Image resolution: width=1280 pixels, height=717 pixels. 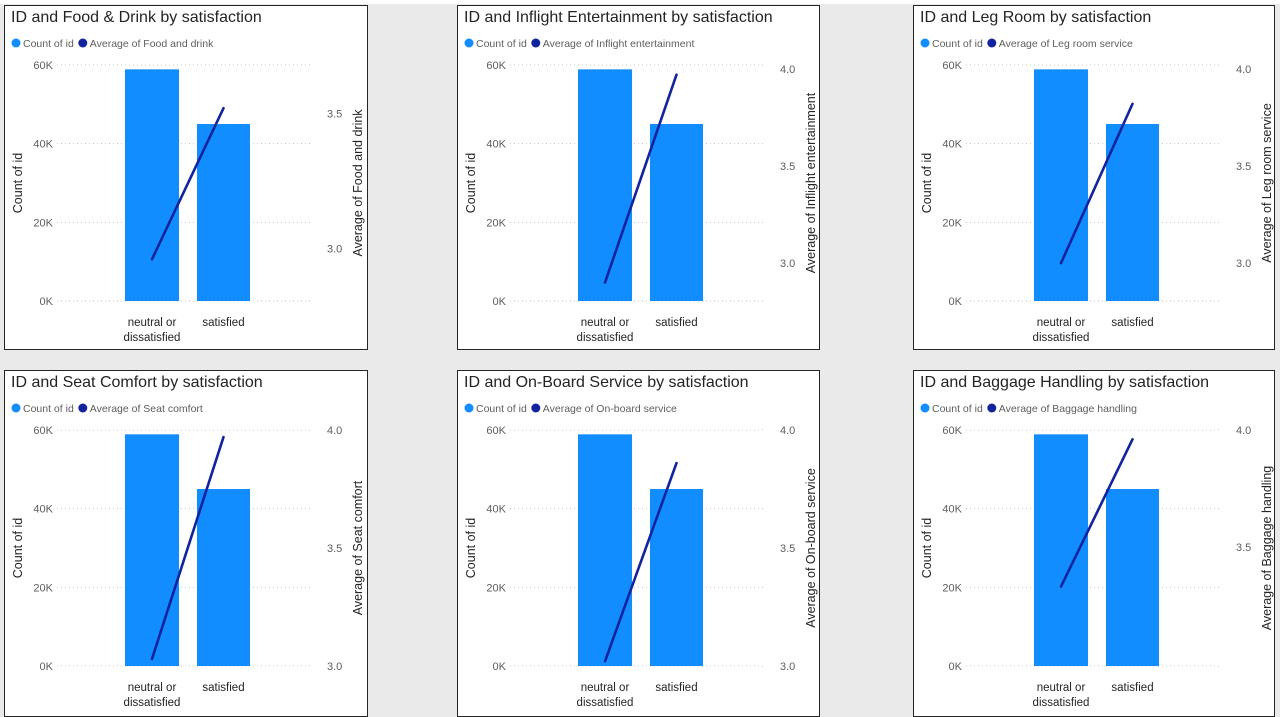 I want to click on y2-axis-title: Average of Leg room service, so click(x=1267, y=183).